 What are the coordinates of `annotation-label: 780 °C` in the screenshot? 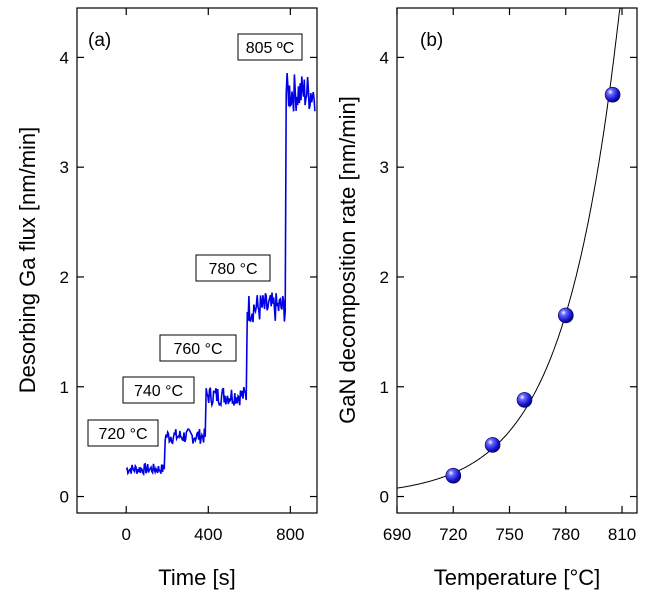 It's located at (232, 269).